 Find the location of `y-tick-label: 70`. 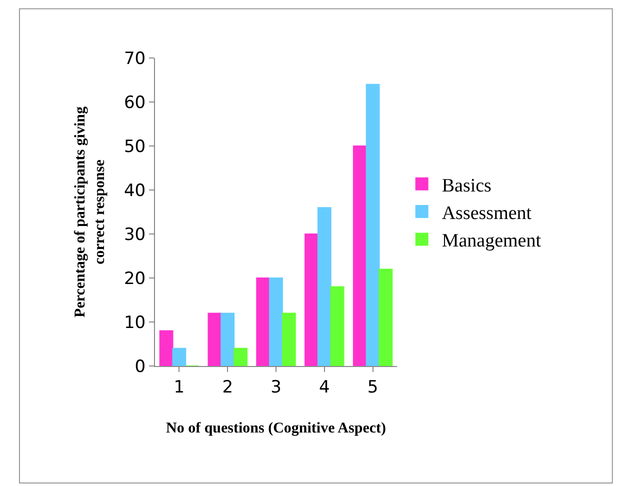

y-tick-label: 70 is located at coordinates (135, 58).